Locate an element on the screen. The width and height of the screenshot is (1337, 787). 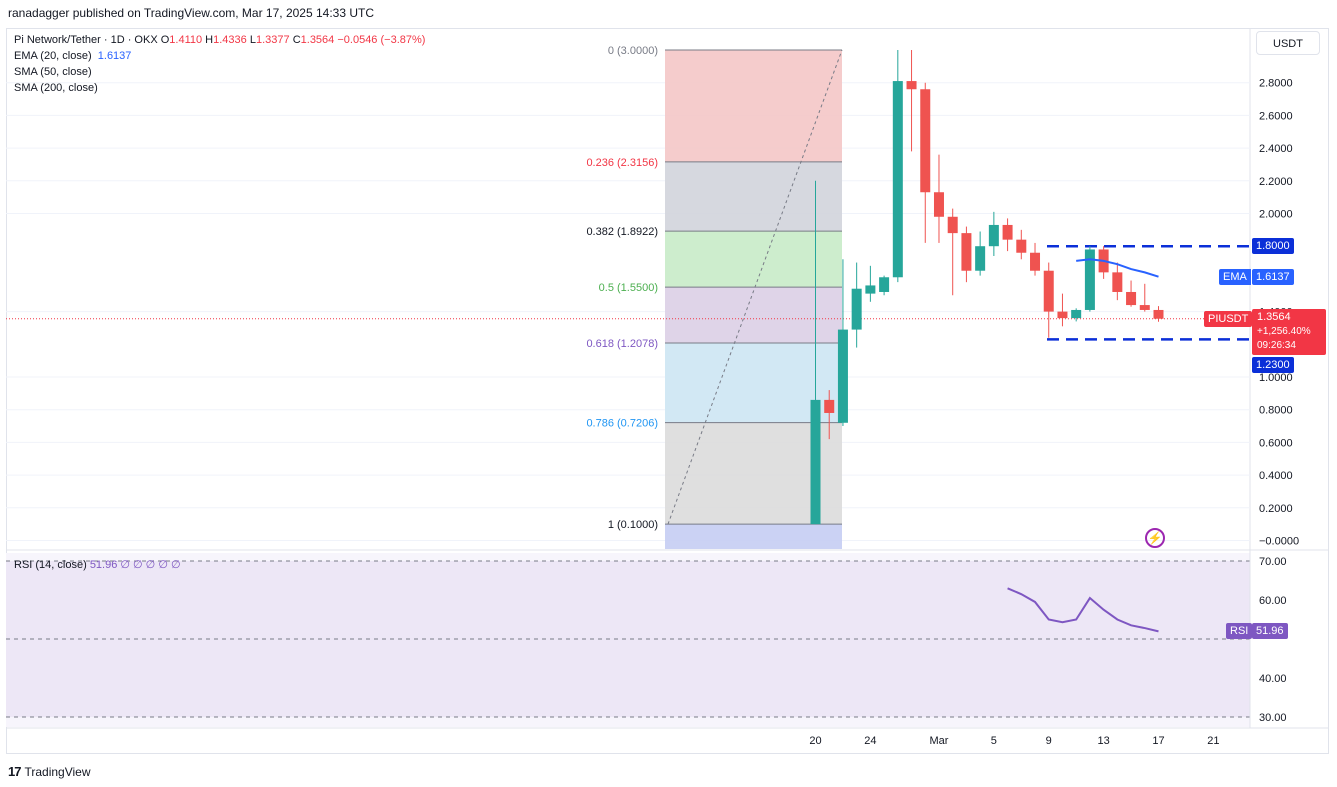
price-tick-label: 2.0000 is located at coordinates (1276, 215).